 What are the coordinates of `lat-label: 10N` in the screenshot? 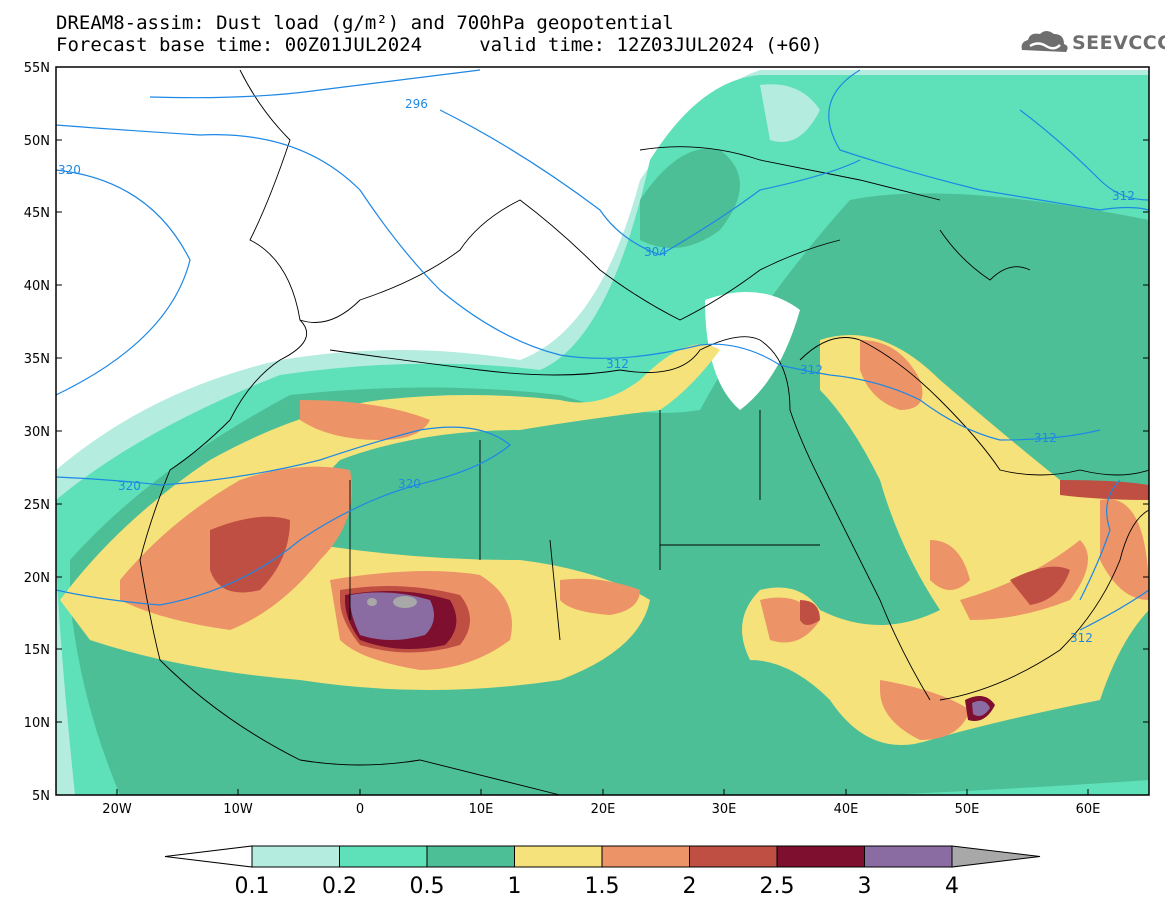 It's located at (37, 723).